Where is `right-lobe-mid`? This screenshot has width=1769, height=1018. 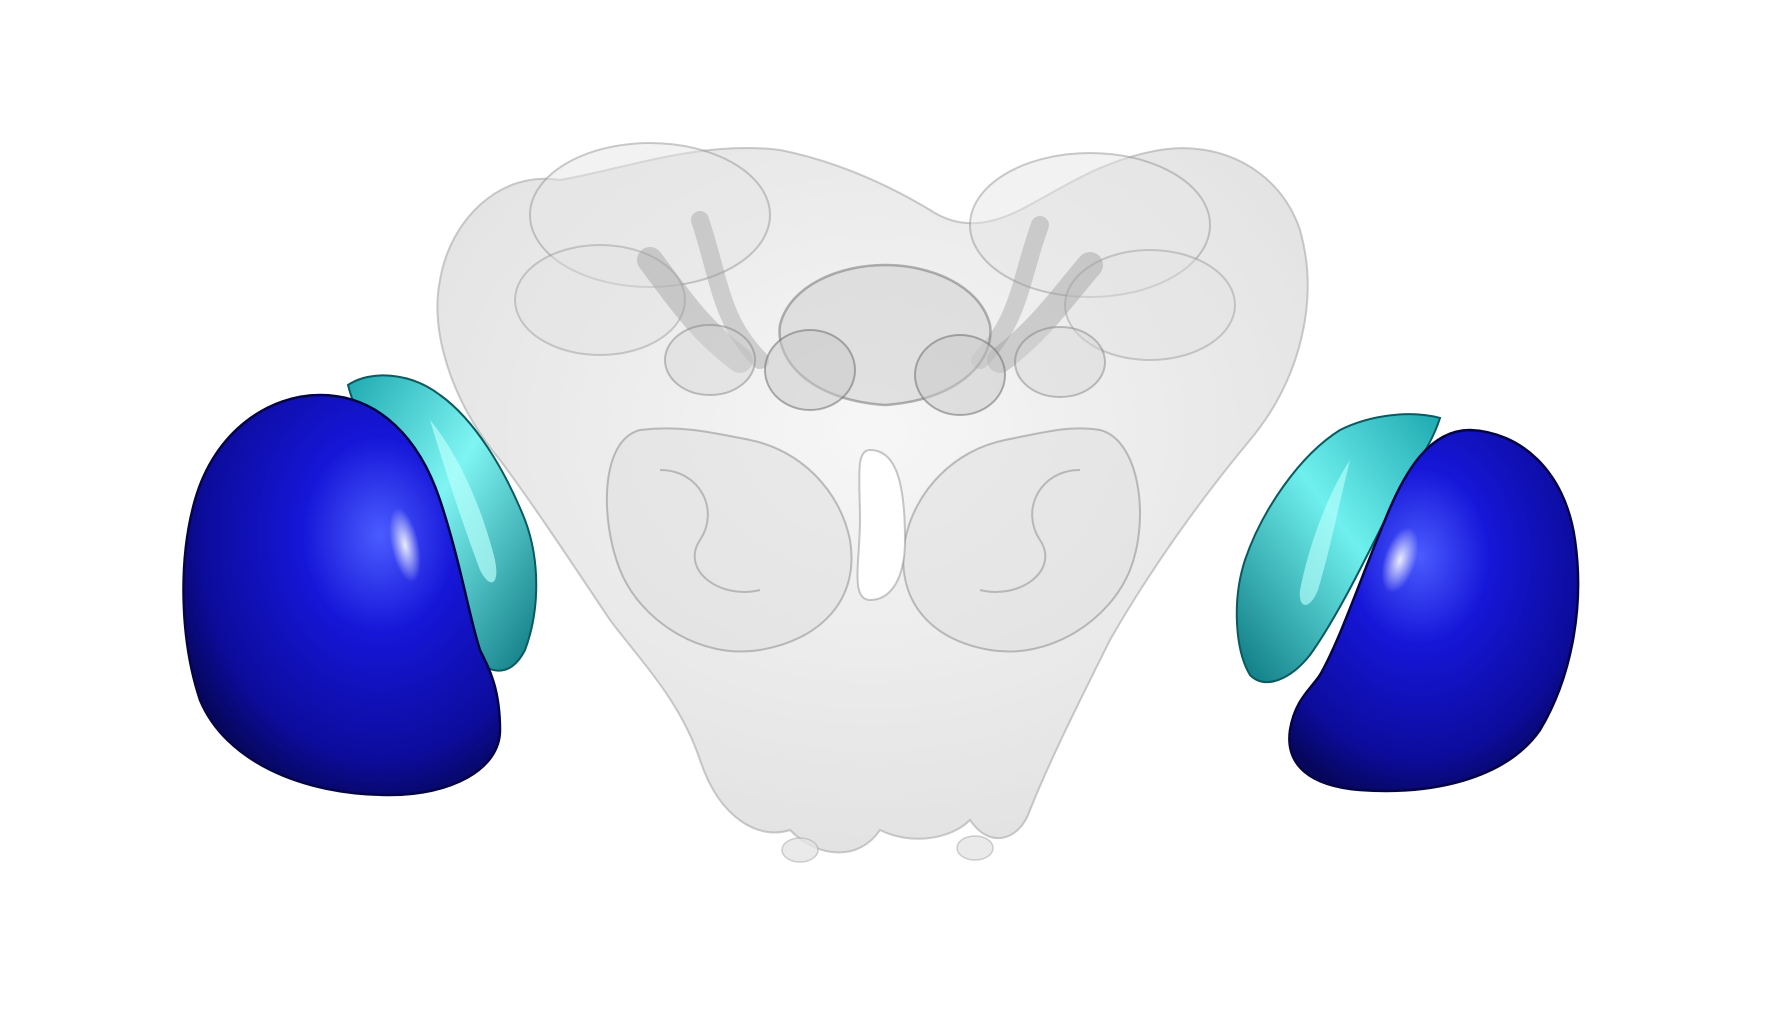
right-lobe-mid is located at coordinates (1060, 362).